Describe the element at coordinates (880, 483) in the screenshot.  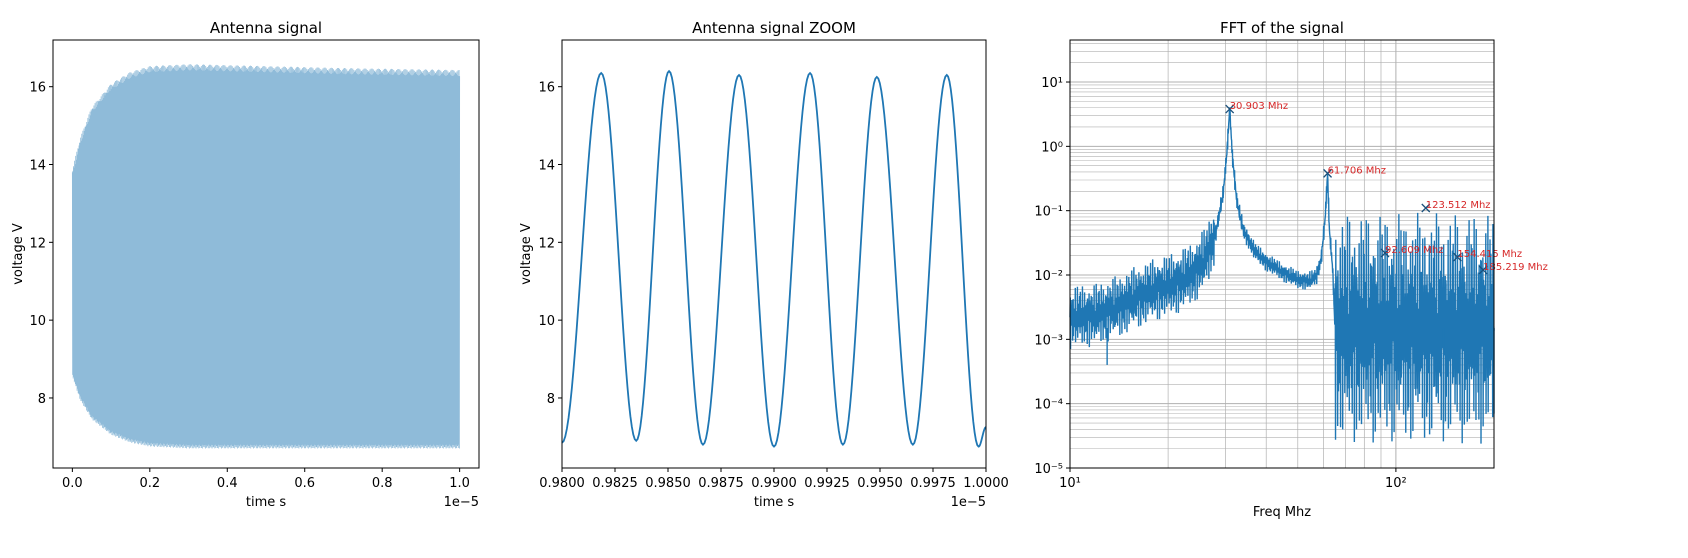
I see `x-tick-label: 0.9950` at that location.